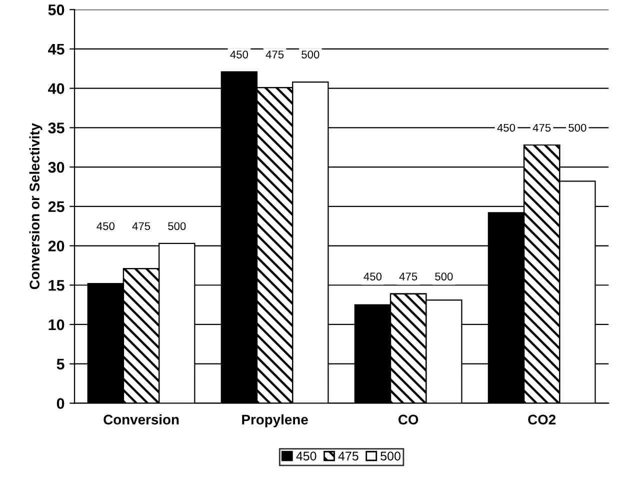  Describe the element at coordinates (306, 456) in the screenshot. I see `legend-label: 450` at that location.